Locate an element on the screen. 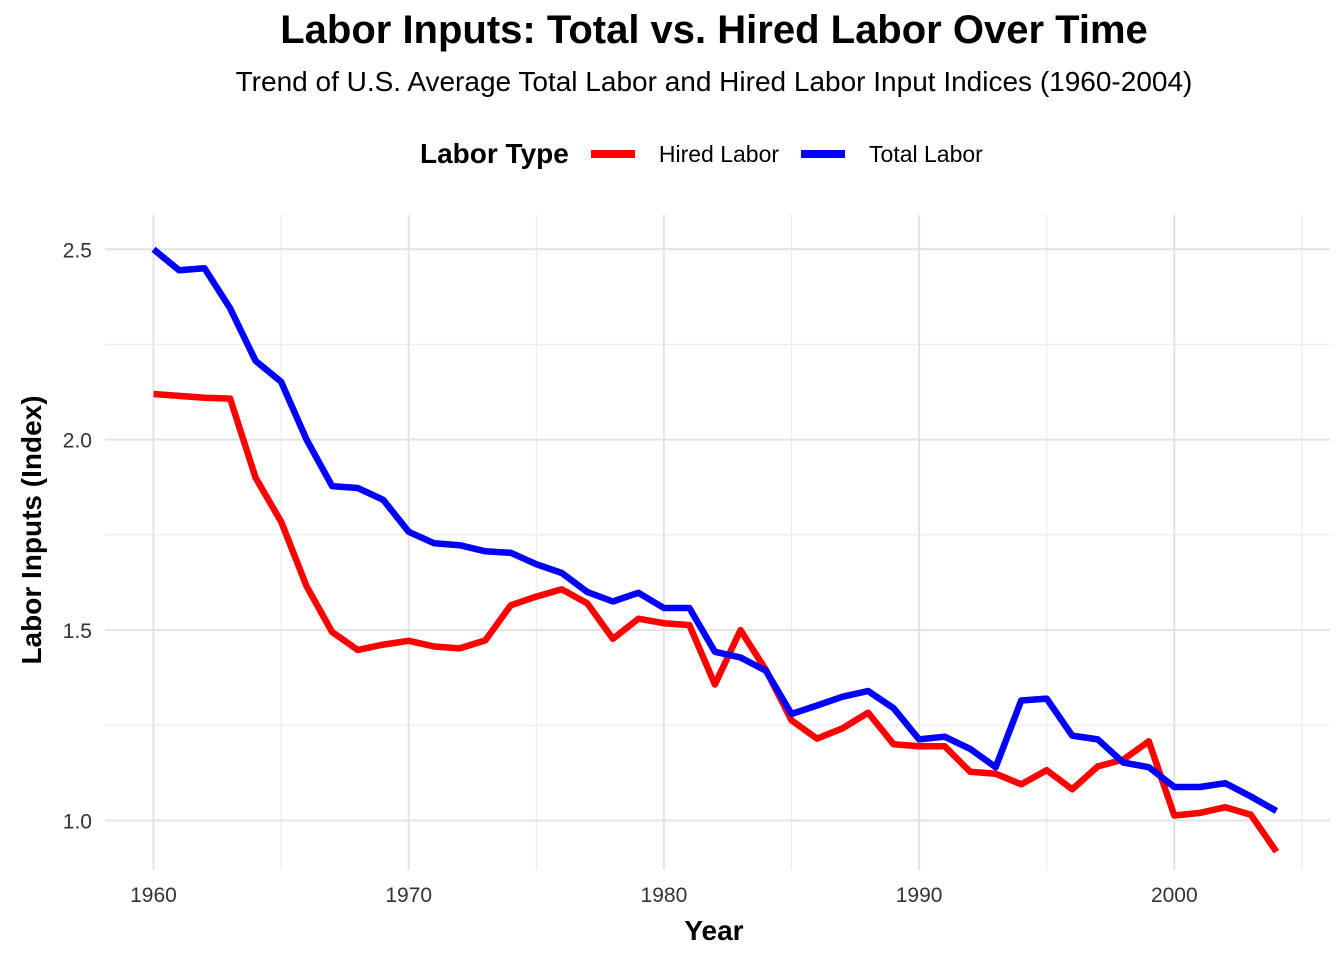 The height and width of the screenshot is (960, 1344). x-tick-label: 1980 is located at coordinates (664, 895).